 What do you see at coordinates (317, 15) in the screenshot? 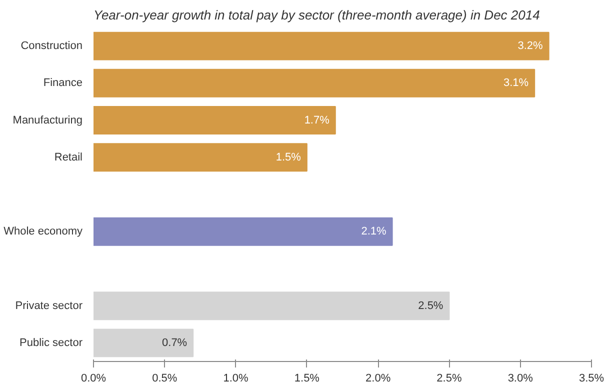
I see `chart-title: Year-on-year growth in total pay by sector (three-month average) in Dec 2014` at bounding box center [317, 15].